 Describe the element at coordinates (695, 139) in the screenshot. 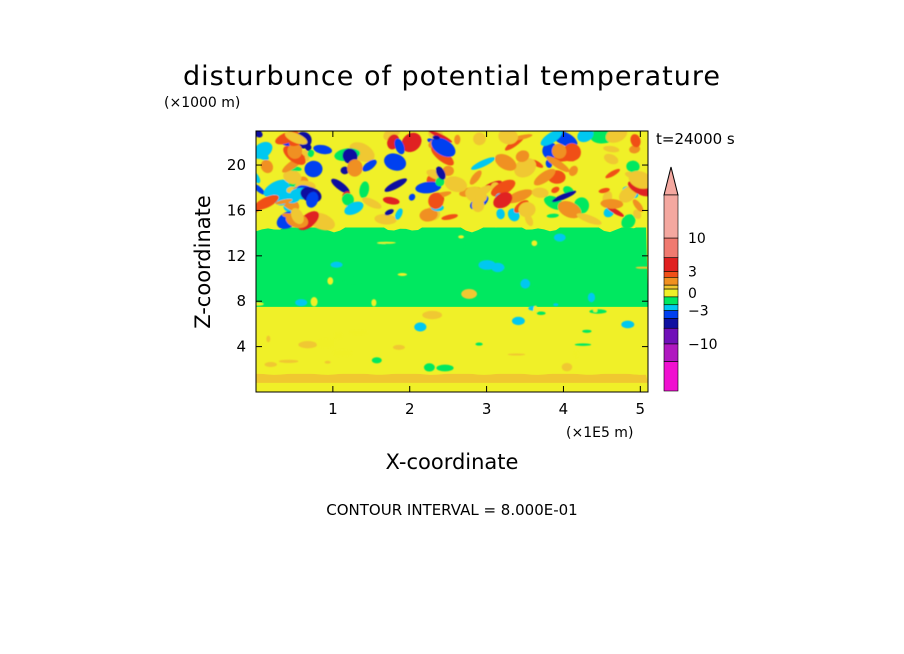

I see `time-label: t=24000 s` at that location.